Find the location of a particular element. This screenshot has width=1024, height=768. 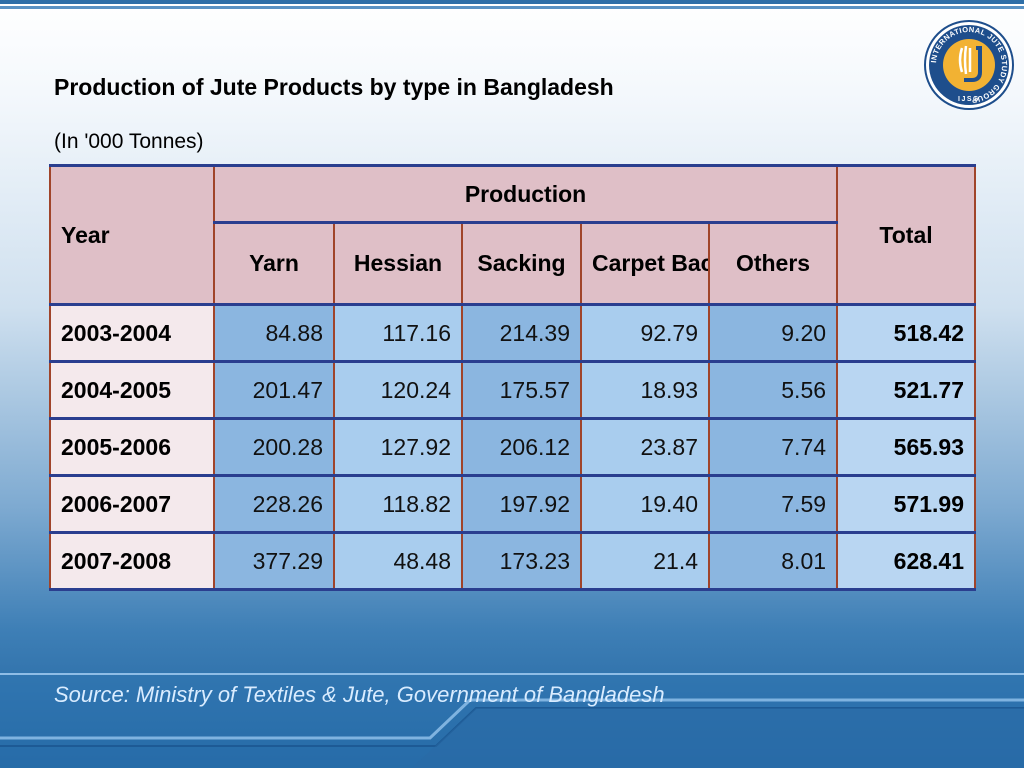

value-cell: 117.16 is located at coordinates (398, 333).